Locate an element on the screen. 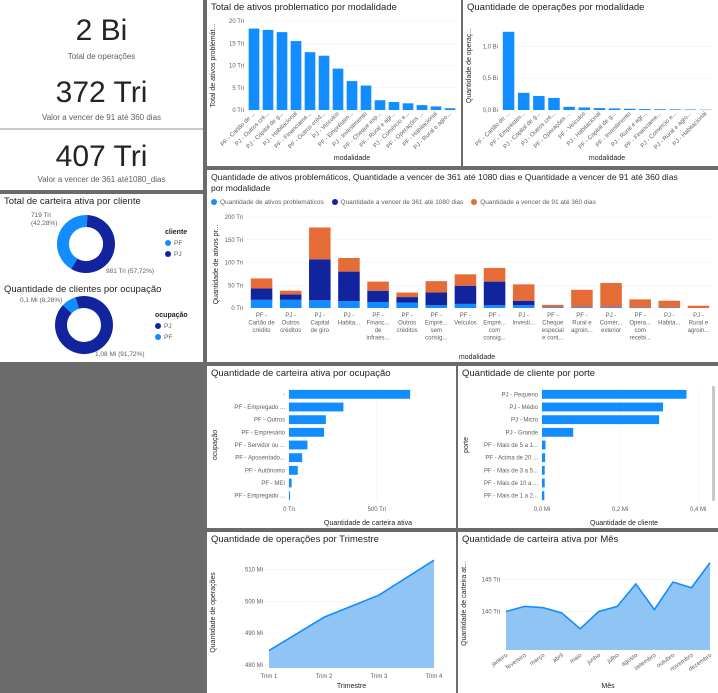 This screenshot has width=718, height=693. x-tick-label: fevereiro is located at coordinates (516, 661).